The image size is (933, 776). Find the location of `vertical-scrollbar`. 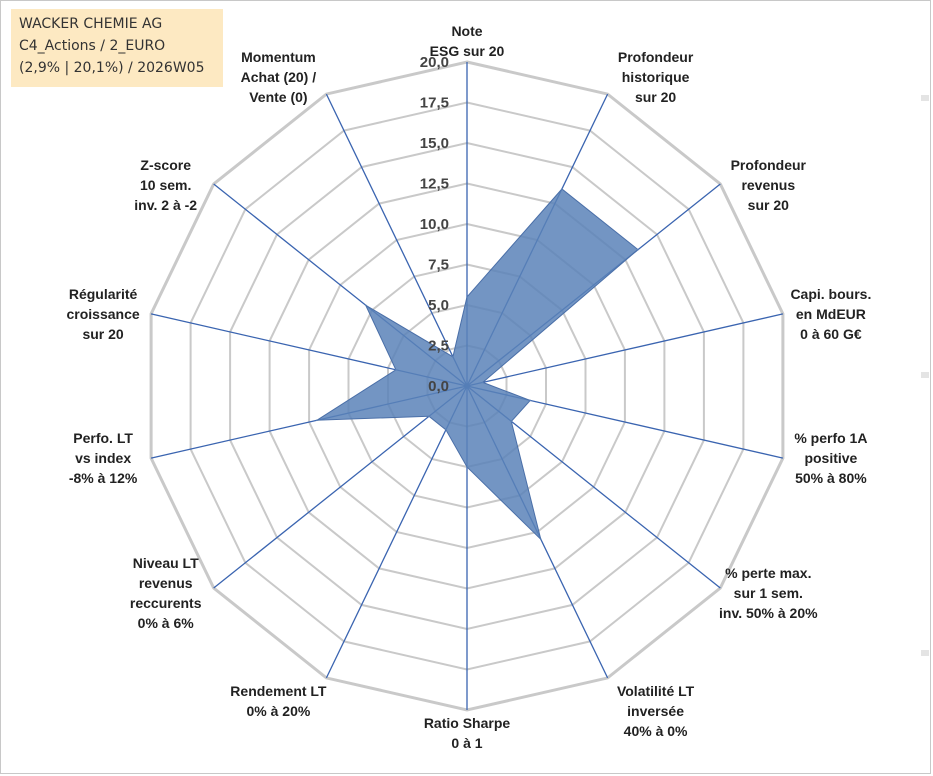

vertical-scrollbar is located at coordinates (925, 387).